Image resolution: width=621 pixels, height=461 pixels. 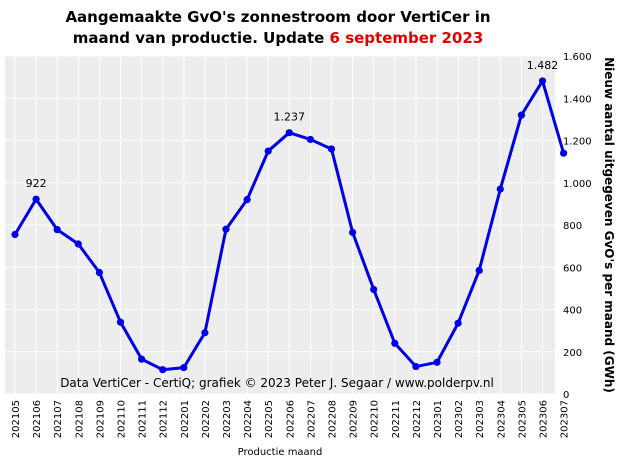 What do you see at coordinates (333, 419) in the screenshot?
I see `x-tick-label: 202208` at bounding box center [333, 419].